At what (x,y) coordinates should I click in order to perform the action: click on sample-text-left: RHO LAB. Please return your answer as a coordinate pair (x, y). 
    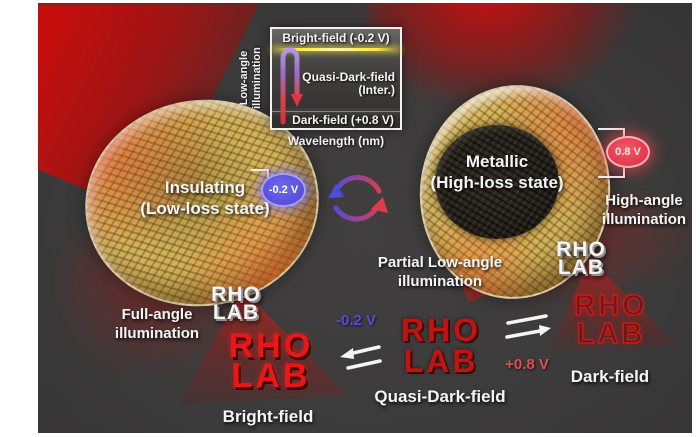
    Looking at the image, I should click on (236, 304).